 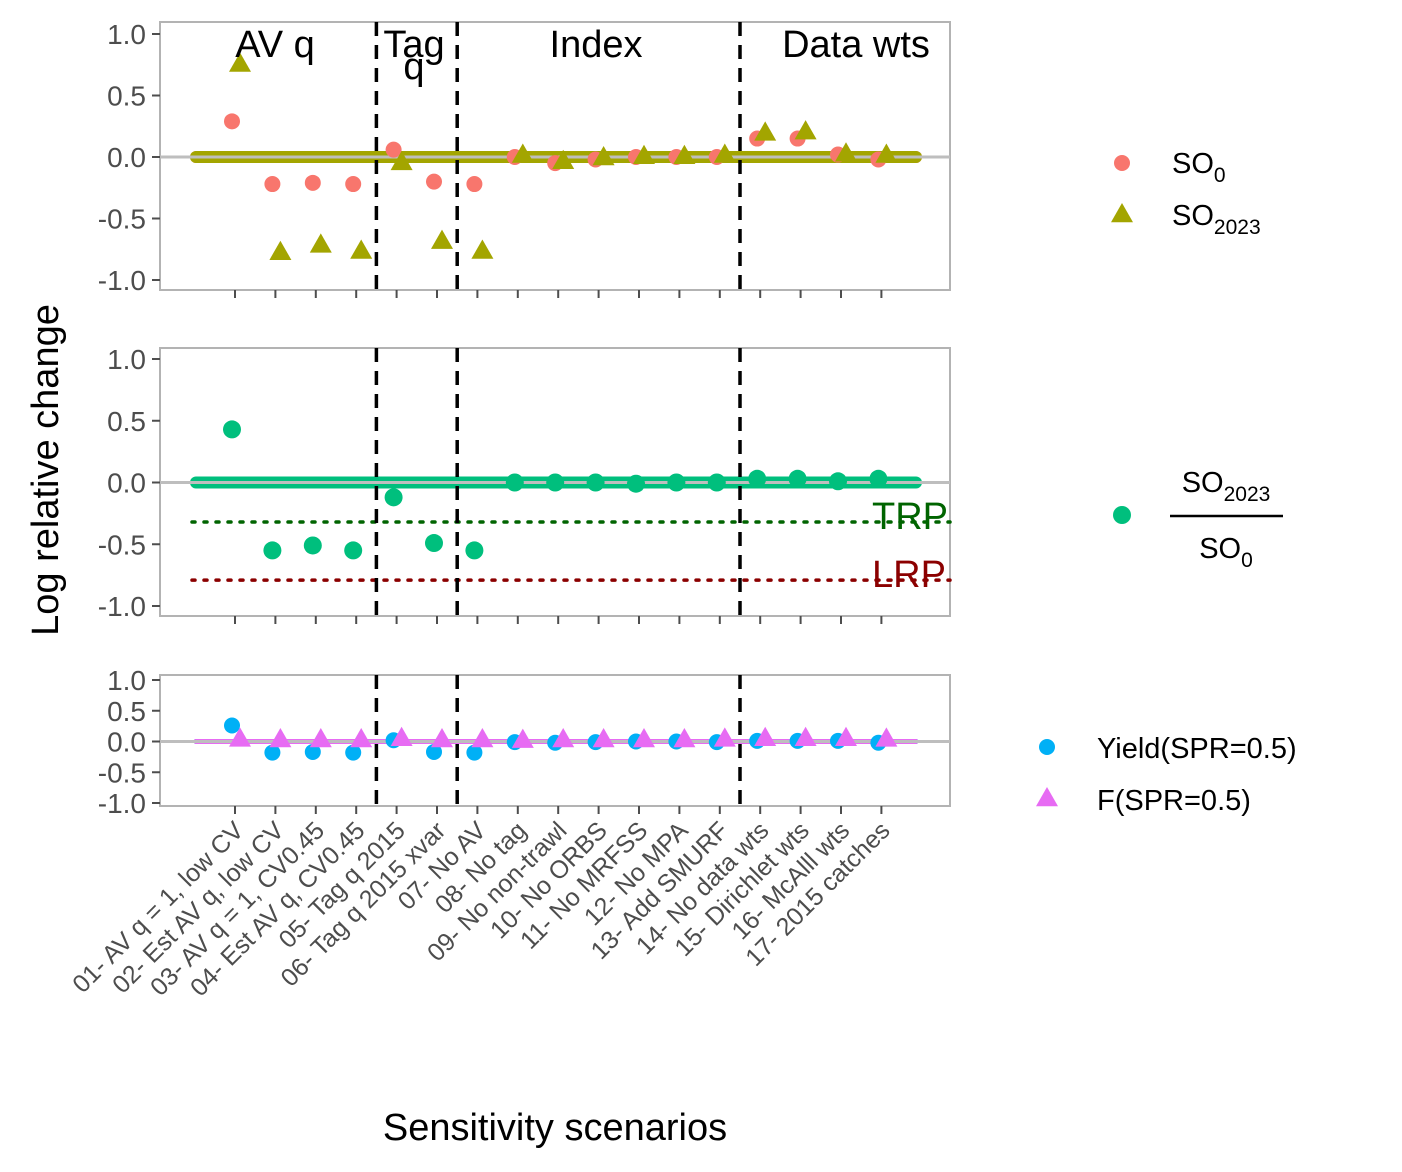 I want to click on group-label: Tag, so click(x=413, y=45).